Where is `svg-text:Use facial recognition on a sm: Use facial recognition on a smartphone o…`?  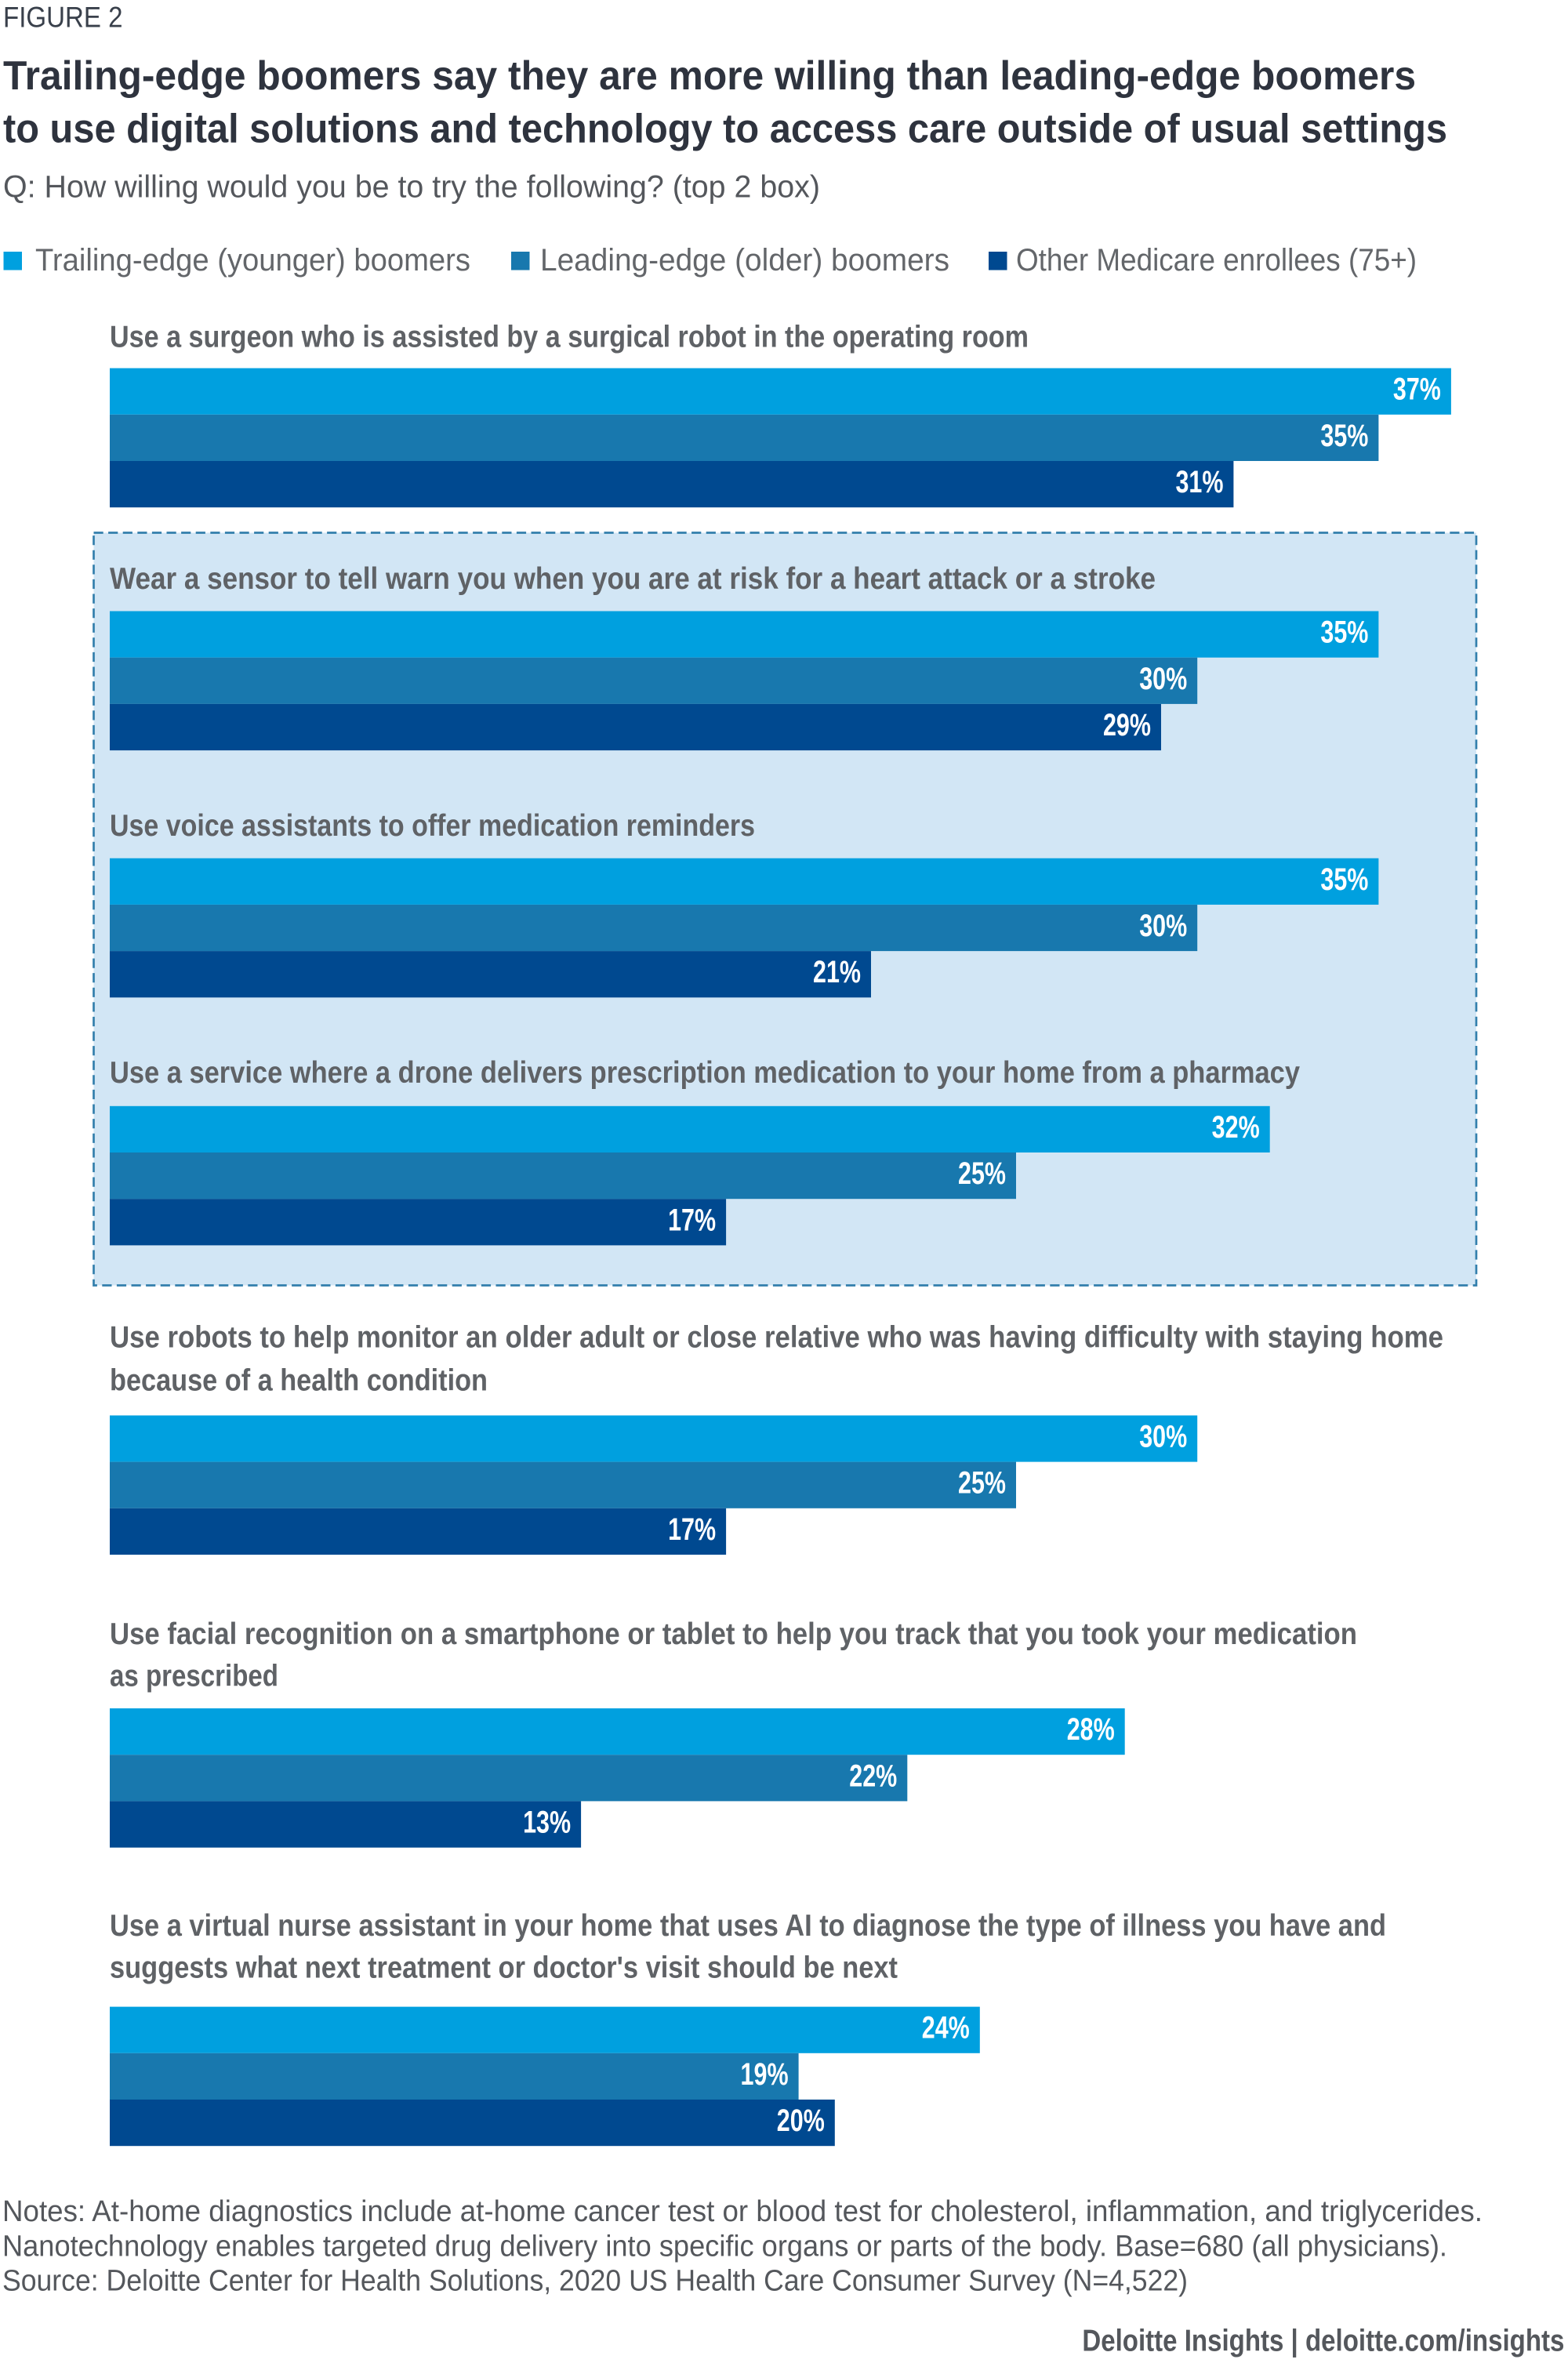
svg-text:Use facial recognition on a sm: Use facial recognition on a smartphone o… is located at coordinates (733, 1634).